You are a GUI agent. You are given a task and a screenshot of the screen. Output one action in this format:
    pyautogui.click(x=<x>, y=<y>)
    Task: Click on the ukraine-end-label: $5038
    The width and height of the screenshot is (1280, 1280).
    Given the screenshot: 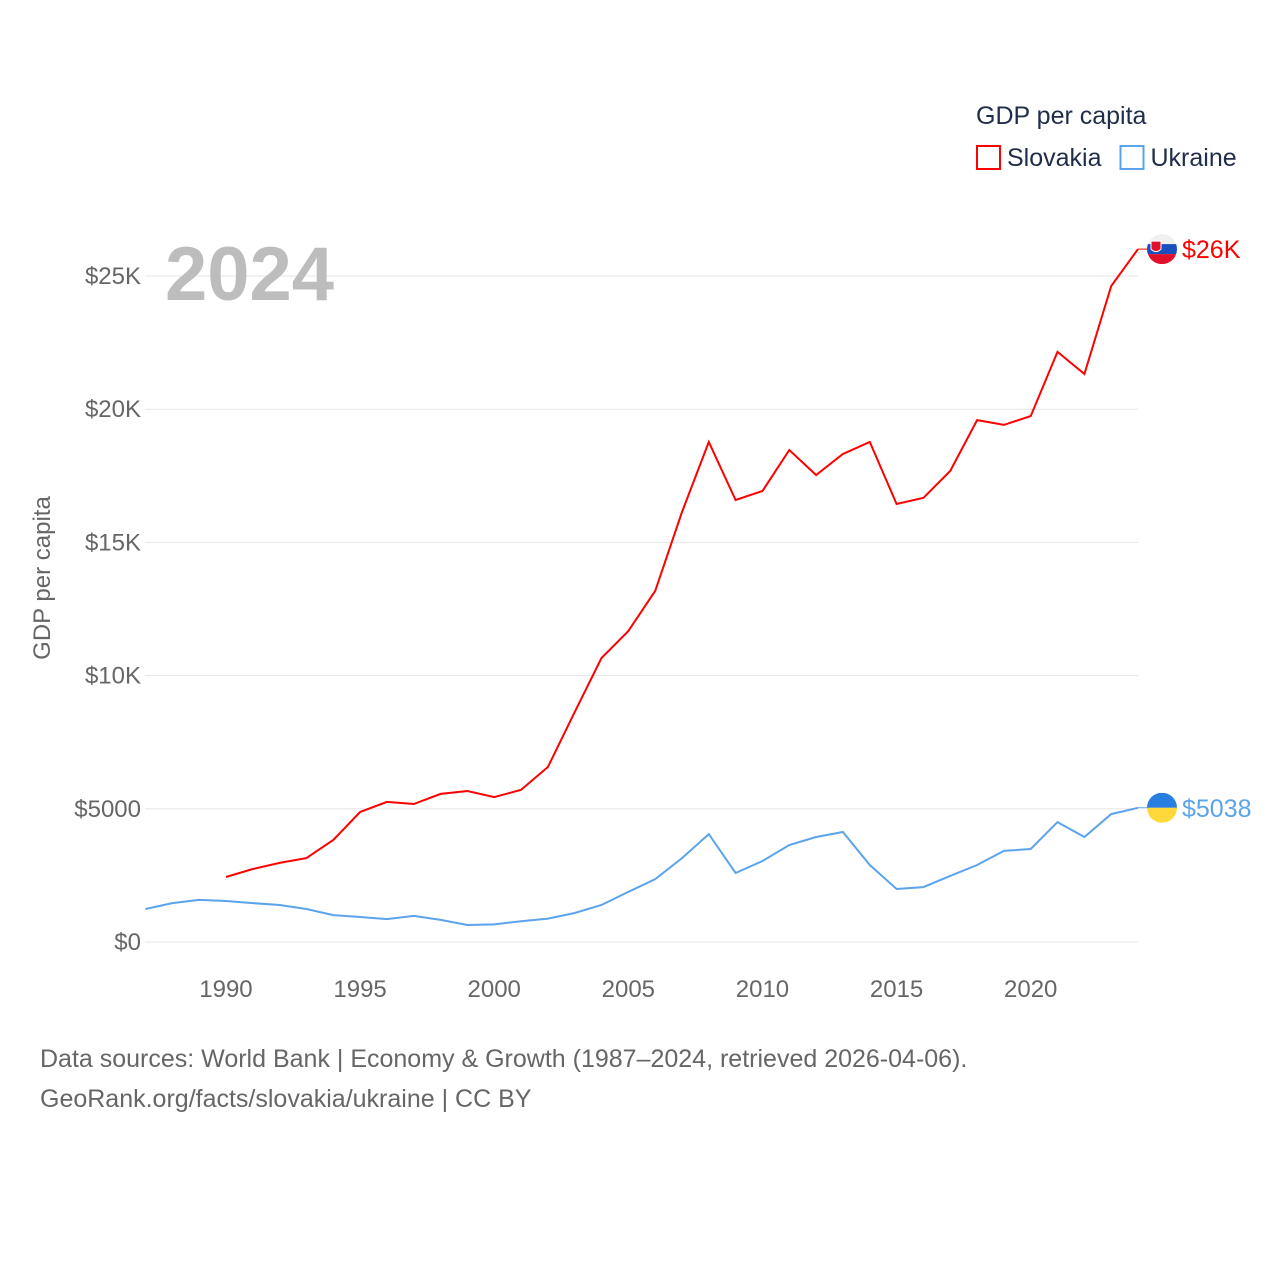 What is the action you would take?
    pyautogui.click(x=1217, y=809)
    